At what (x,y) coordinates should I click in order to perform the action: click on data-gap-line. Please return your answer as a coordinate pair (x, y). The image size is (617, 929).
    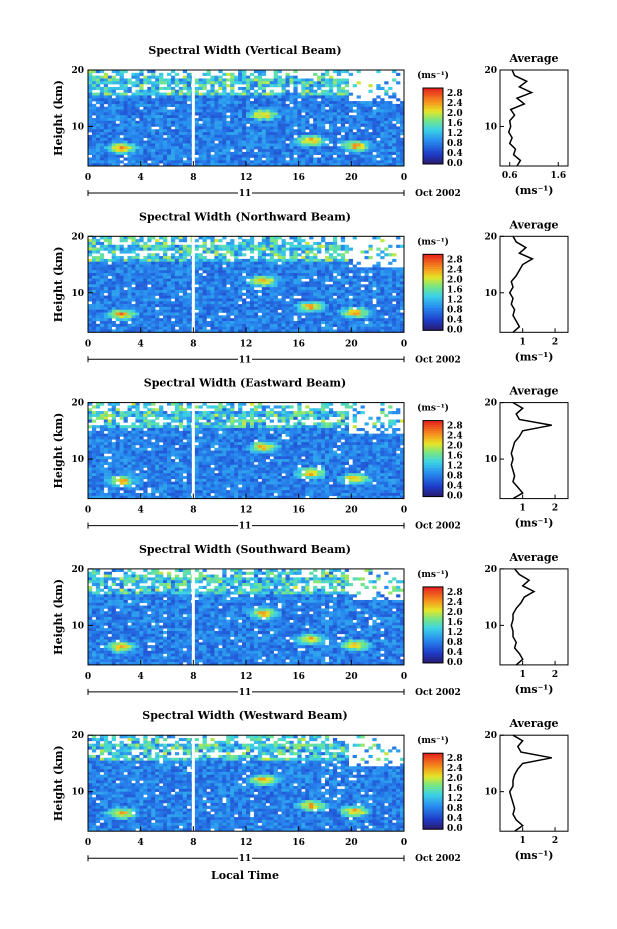
    Looking at the image, I should click on (193, 118).